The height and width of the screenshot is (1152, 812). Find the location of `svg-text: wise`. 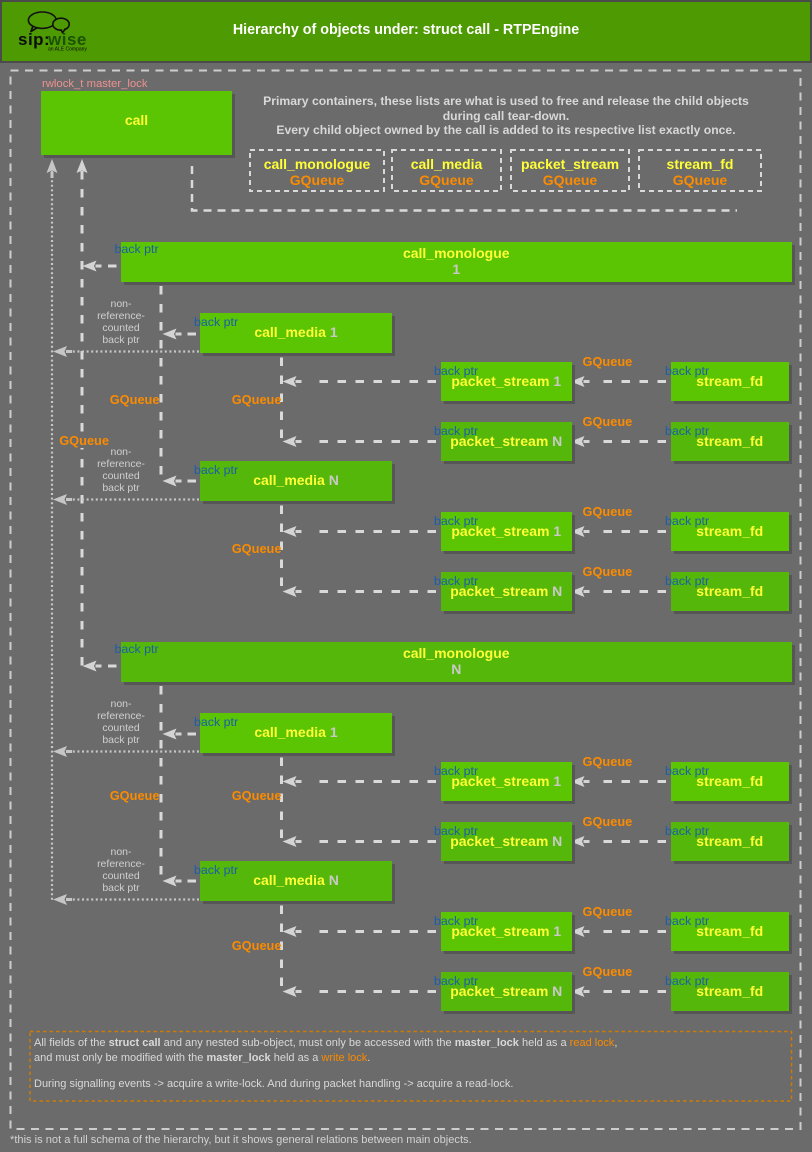

svg-text: wise is located at coordinates (67, 39).